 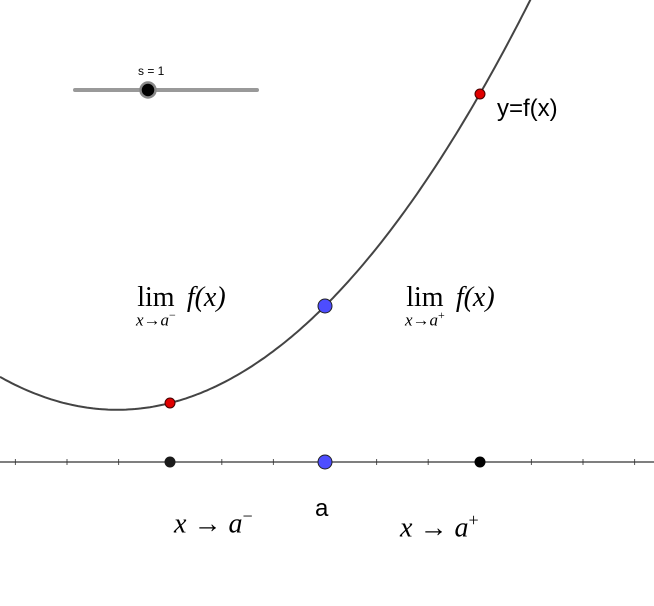 I want to click on sign: −, so click(x=247, y=516).